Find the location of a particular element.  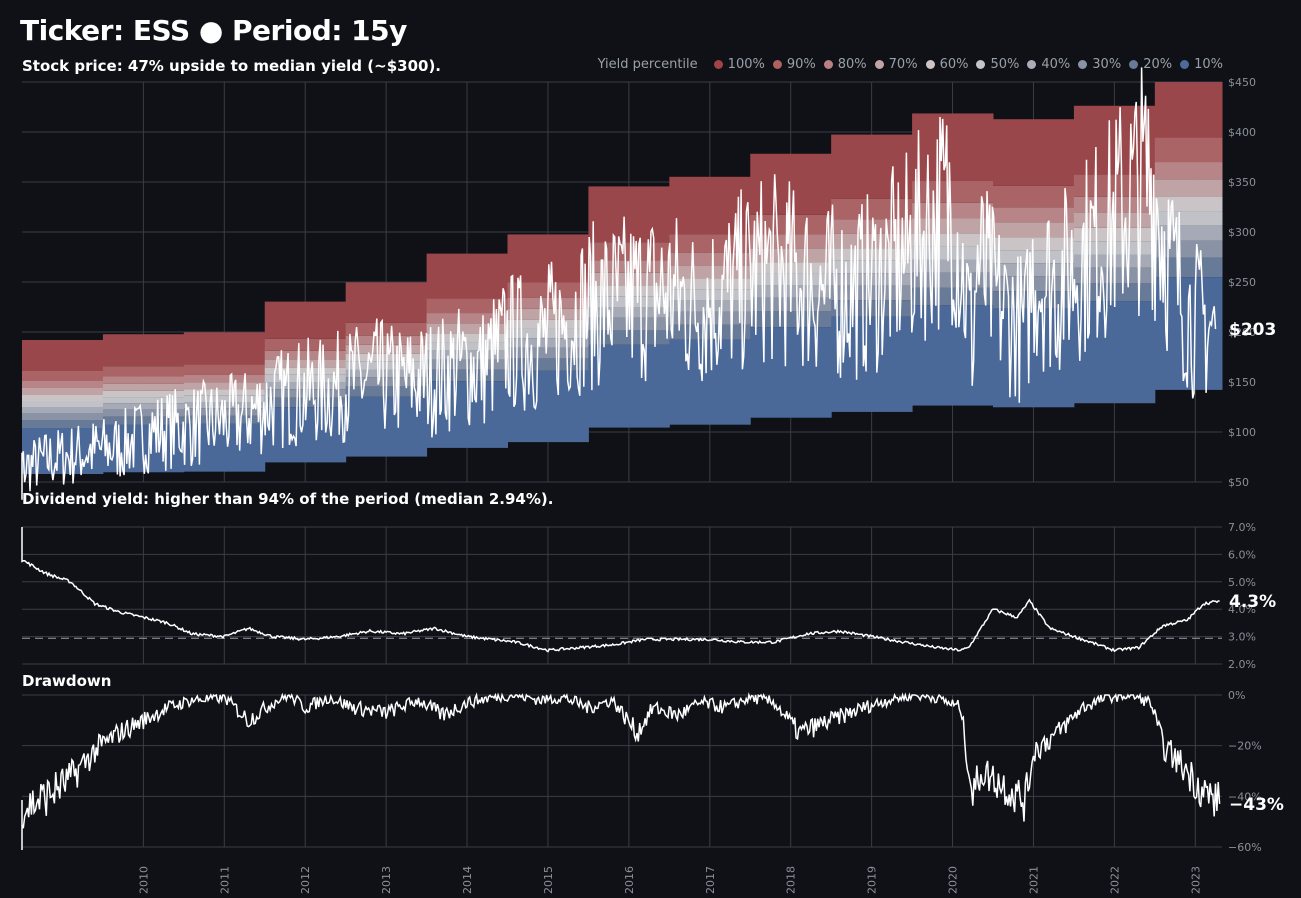

legend-item: 10% is located at coordinates (1201, 64).